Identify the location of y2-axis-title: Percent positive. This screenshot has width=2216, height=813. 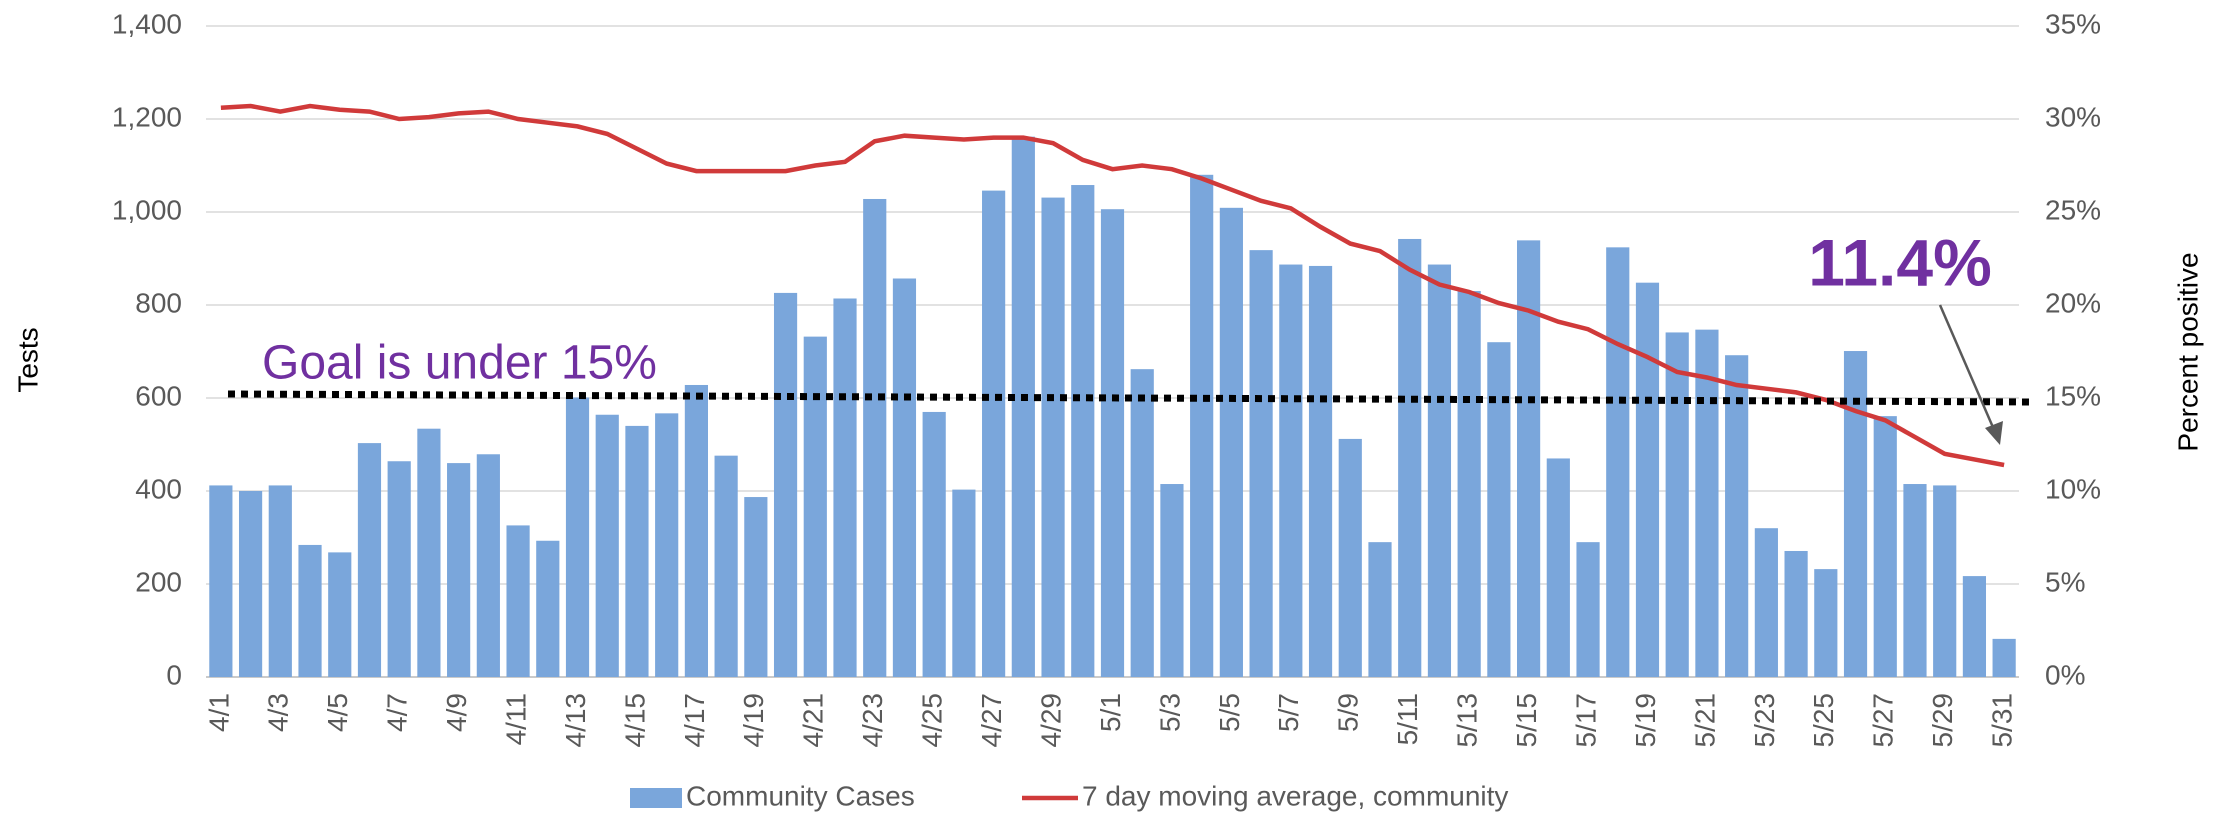
(2187, 351).